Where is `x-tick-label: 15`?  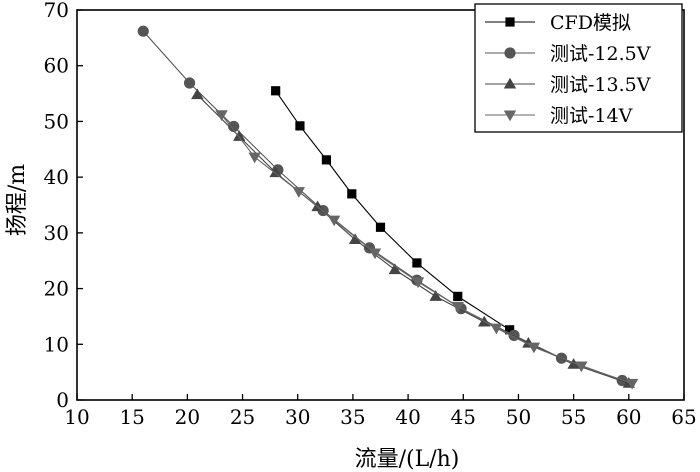
x-tick-label: 15 is located at coordinates (131, 417).